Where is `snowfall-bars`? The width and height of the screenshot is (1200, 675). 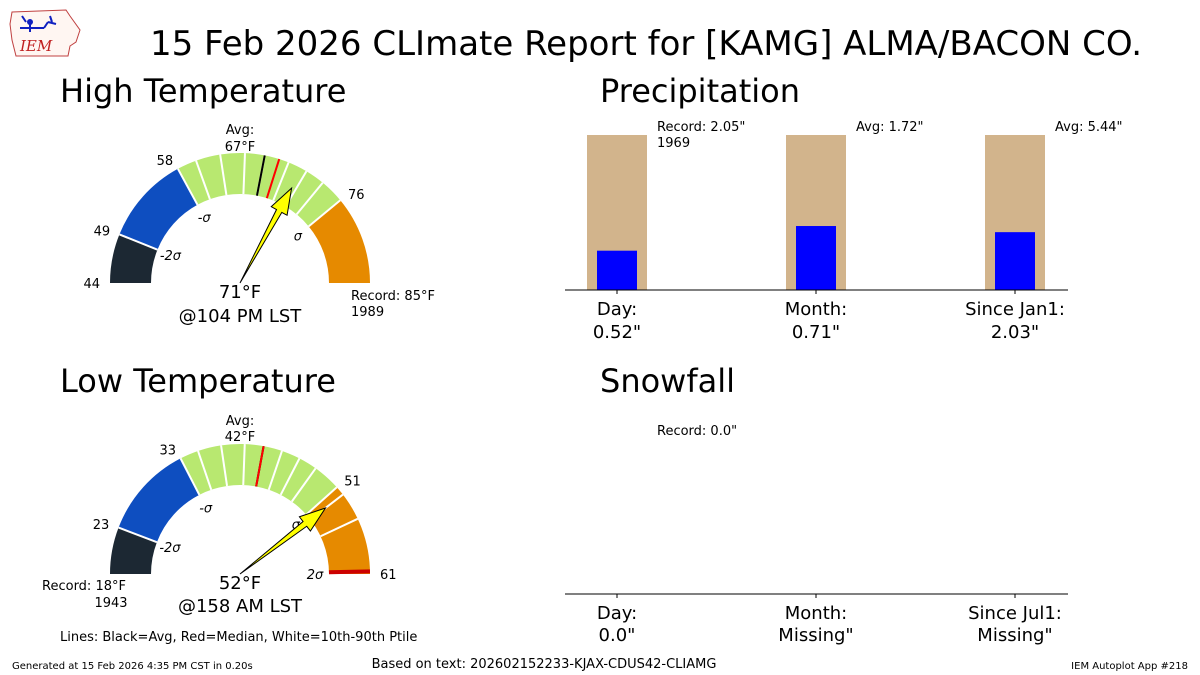
snowfall-bars is located at coordinates (816, 596).